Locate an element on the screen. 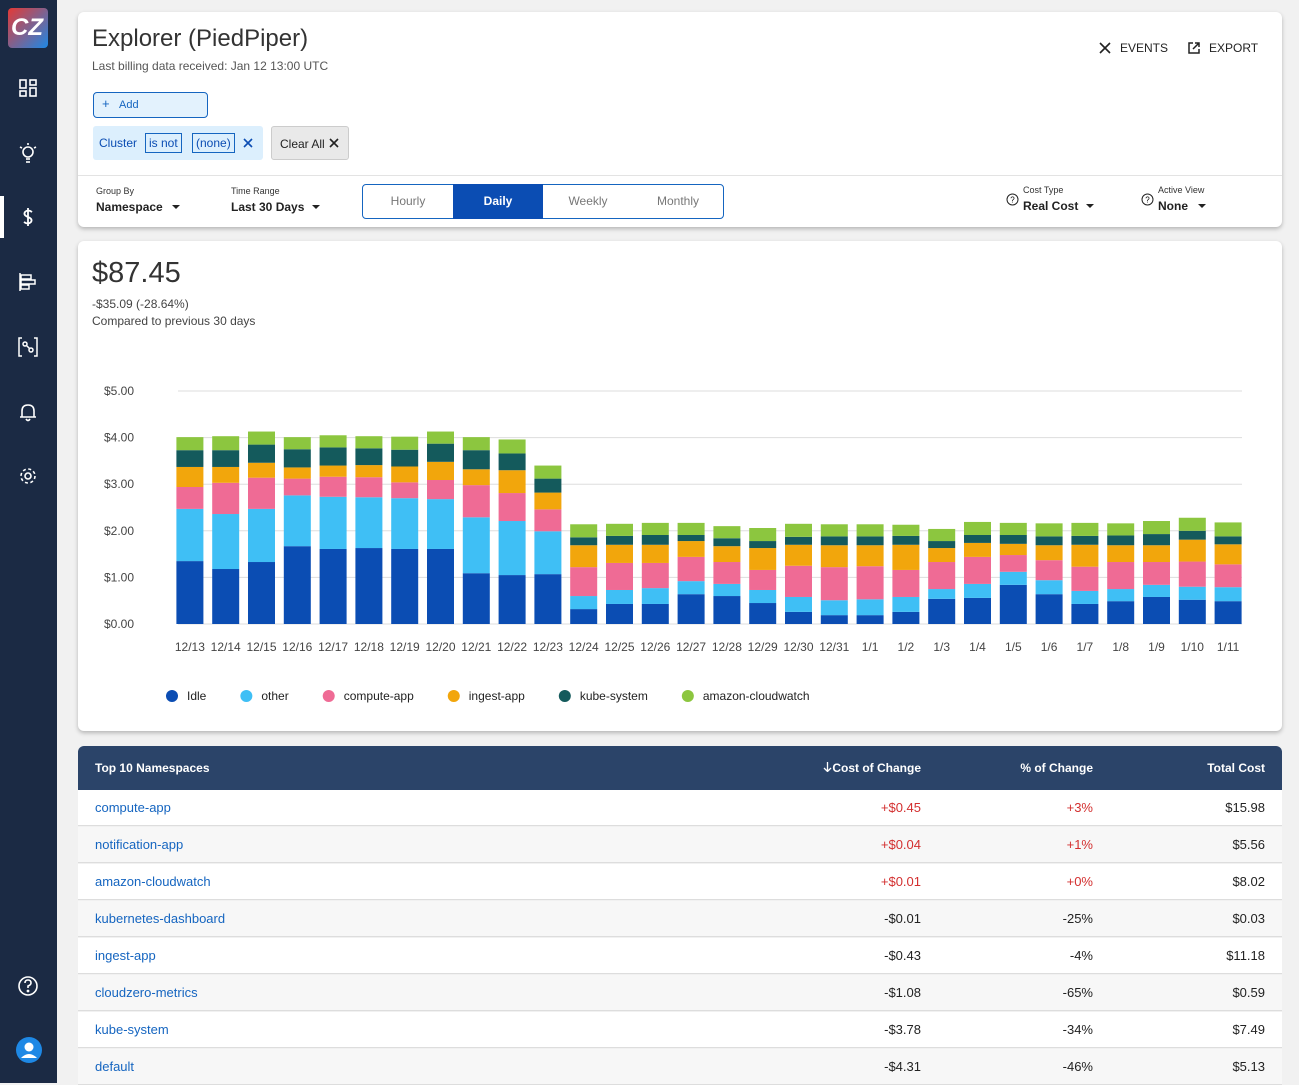 This screenshot has width=1299, height=1085. granularity-option: Hourly is located at coordinates (408, 201).